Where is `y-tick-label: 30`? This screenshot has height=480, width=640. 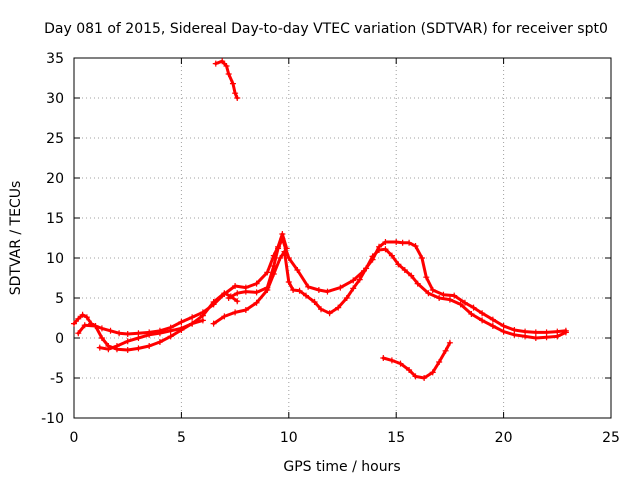
y-tick-label: 30 is located at coordinates (55, 99).